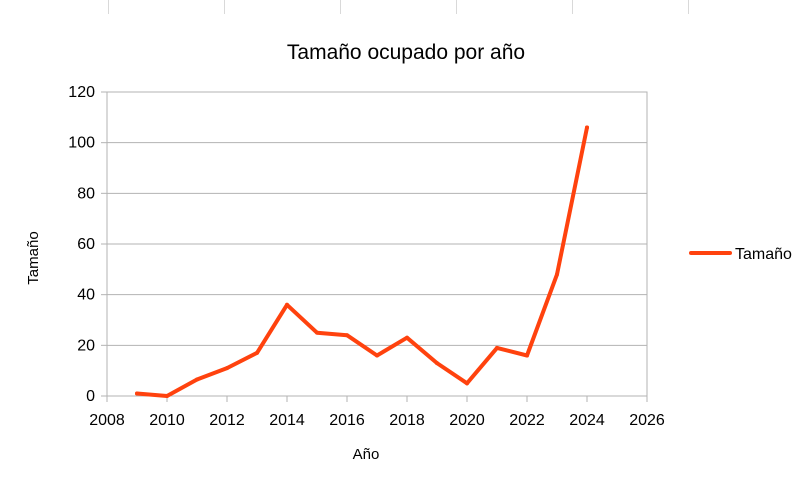  What do you see at coordinates (33, 257) in the screenshot?
I see `y-axis-label: Tamaño` at bounding box center [33, 257].